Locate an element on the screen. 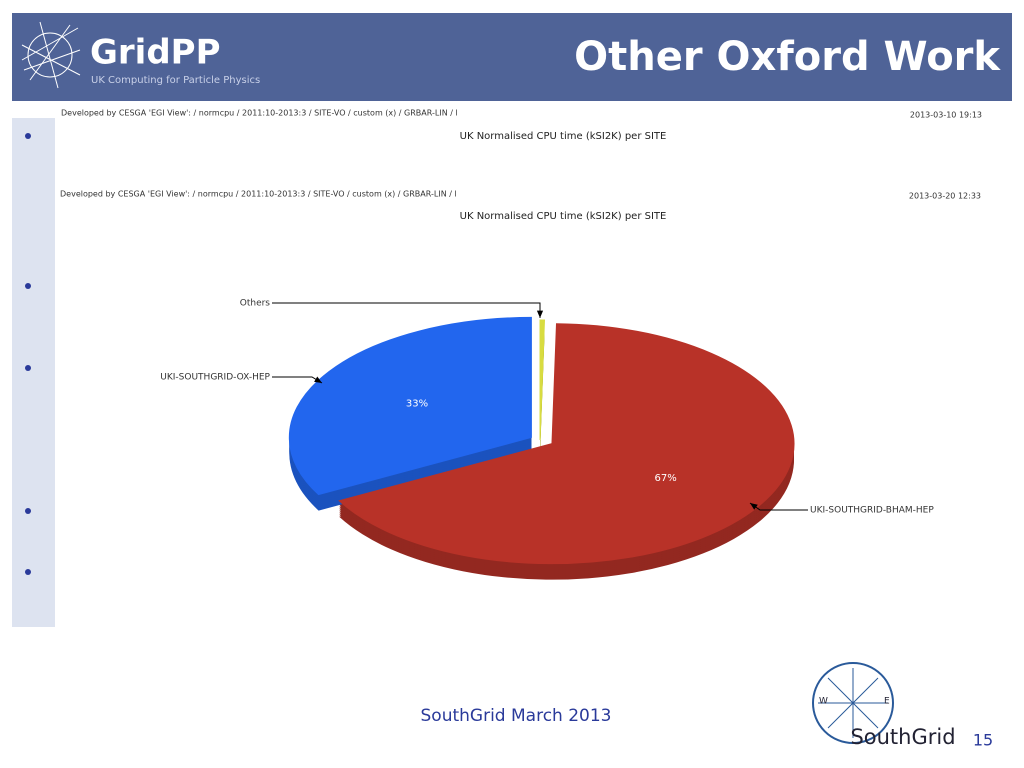 The height and width of the screenshot is (768, 1024). category-label: UKI-SOUTHGRID-BHAM-HEP is located at coordinates (872, 511).